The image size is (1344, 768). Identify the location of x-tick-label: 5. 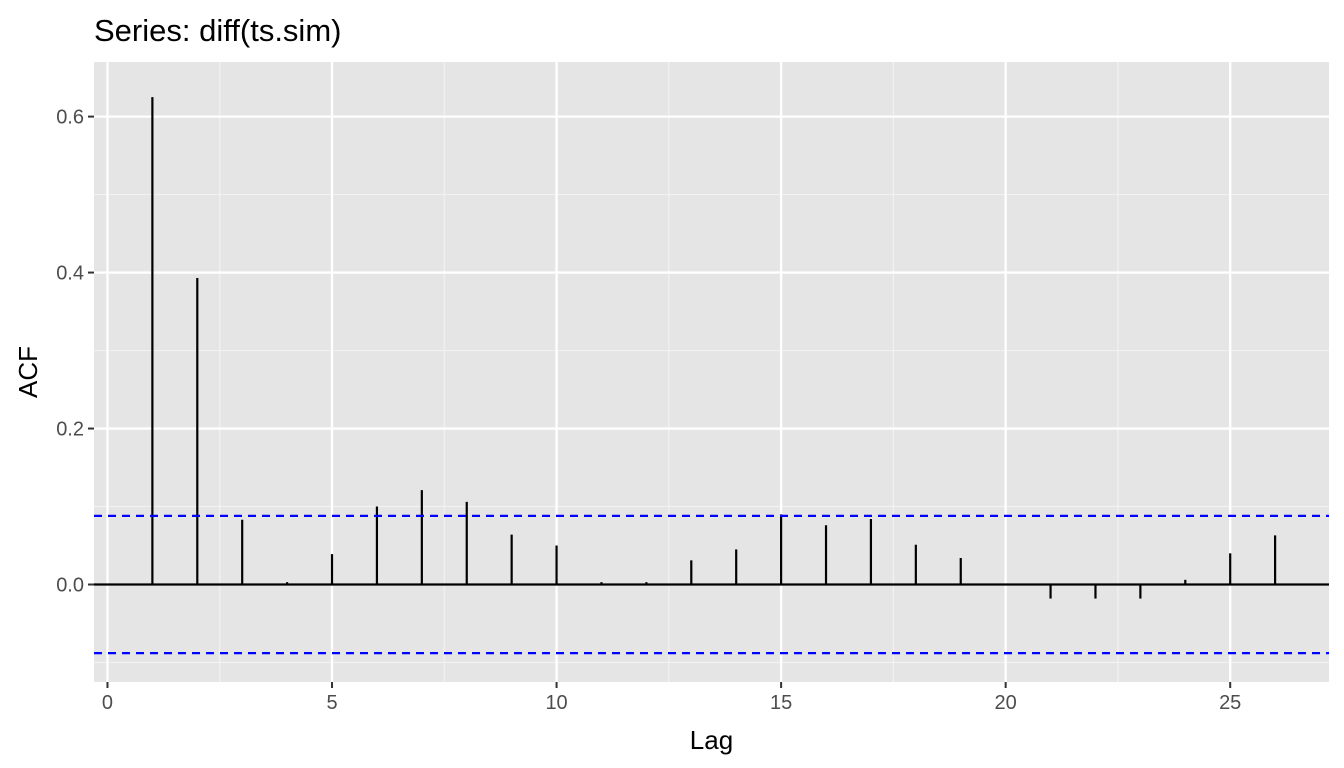
(331, 703).